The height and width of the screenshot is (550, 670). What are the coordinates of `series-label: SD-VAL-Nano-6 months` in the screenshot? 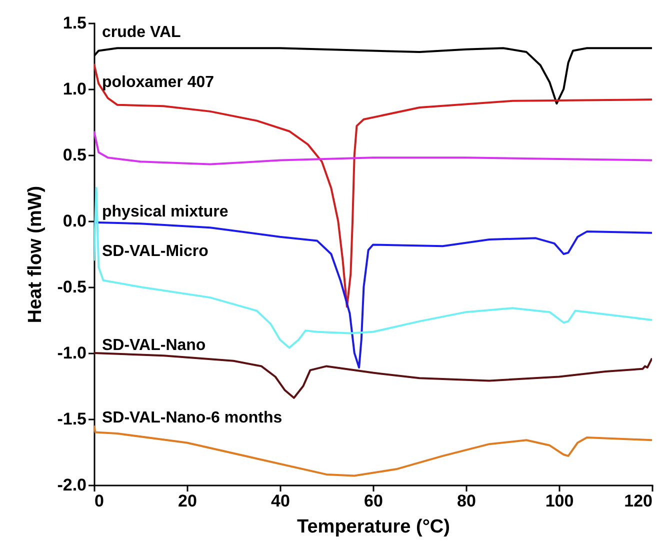 It's located at (192, 418).